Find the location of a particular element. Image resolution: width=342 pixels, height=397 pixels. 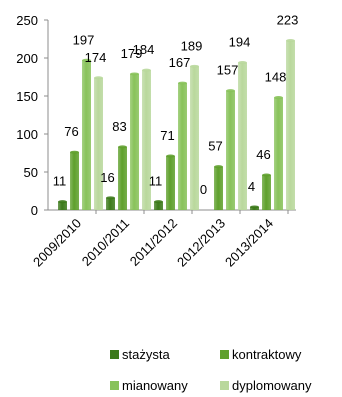

data-label: 184 is located at coordinates (144, 49).